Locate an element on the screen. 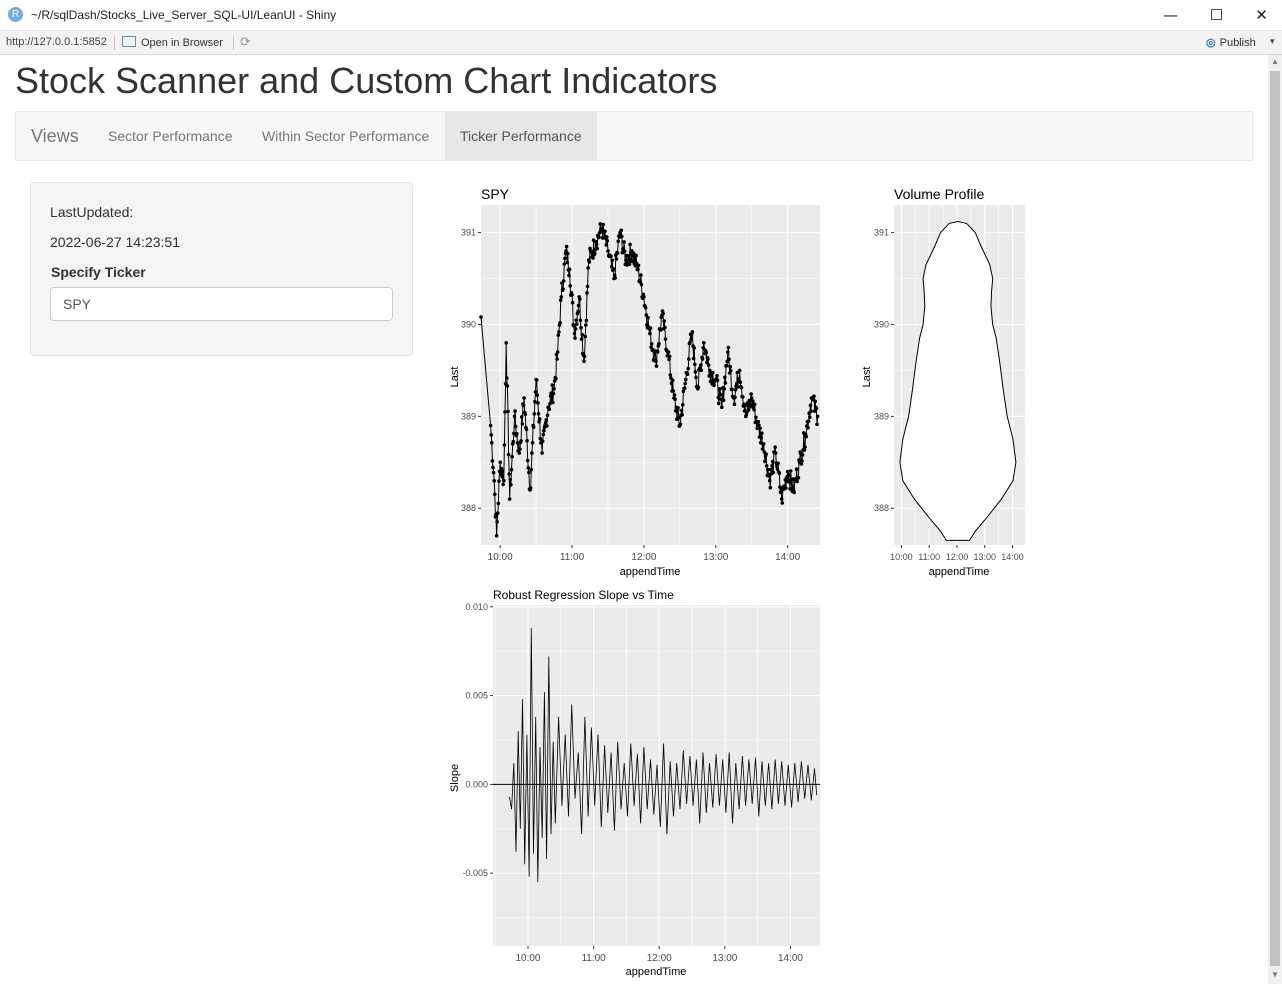 The image size is (1282, 984). scrollbar-thumb is located at coordinates (1275, 518).